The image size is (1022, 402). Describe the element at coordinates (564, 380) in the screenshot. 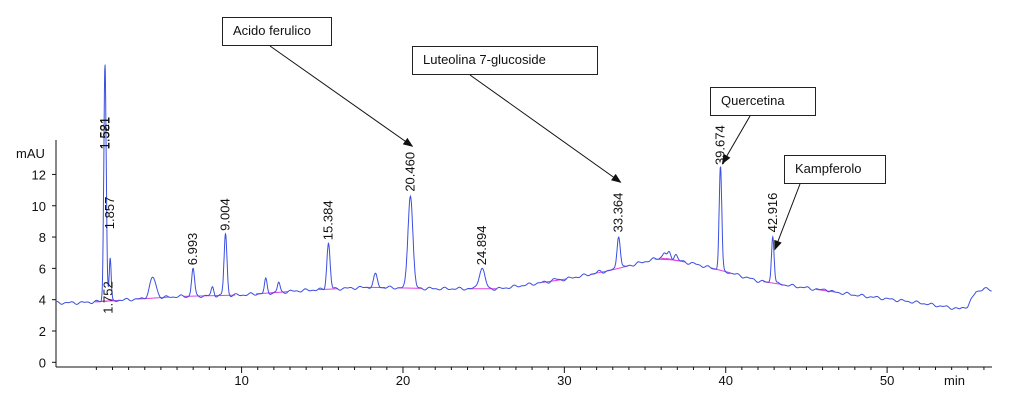

I see `x-tick-label: 30` at that location.